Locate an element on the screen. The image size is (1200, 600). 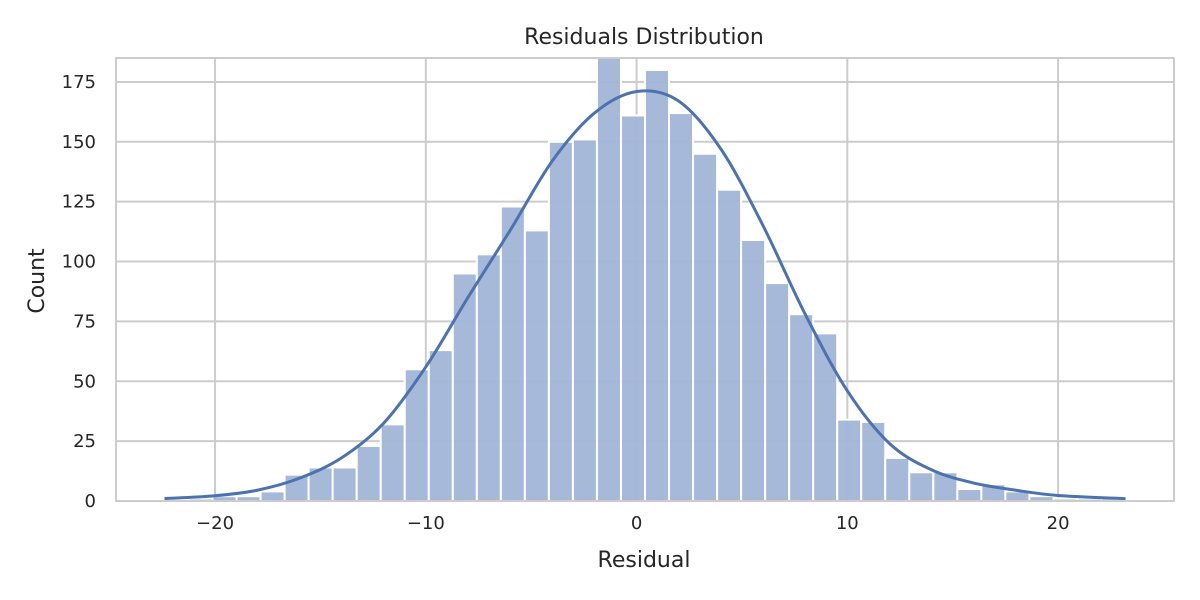
chart-title: Residuals Distribution is located at coordinates (644, 37).